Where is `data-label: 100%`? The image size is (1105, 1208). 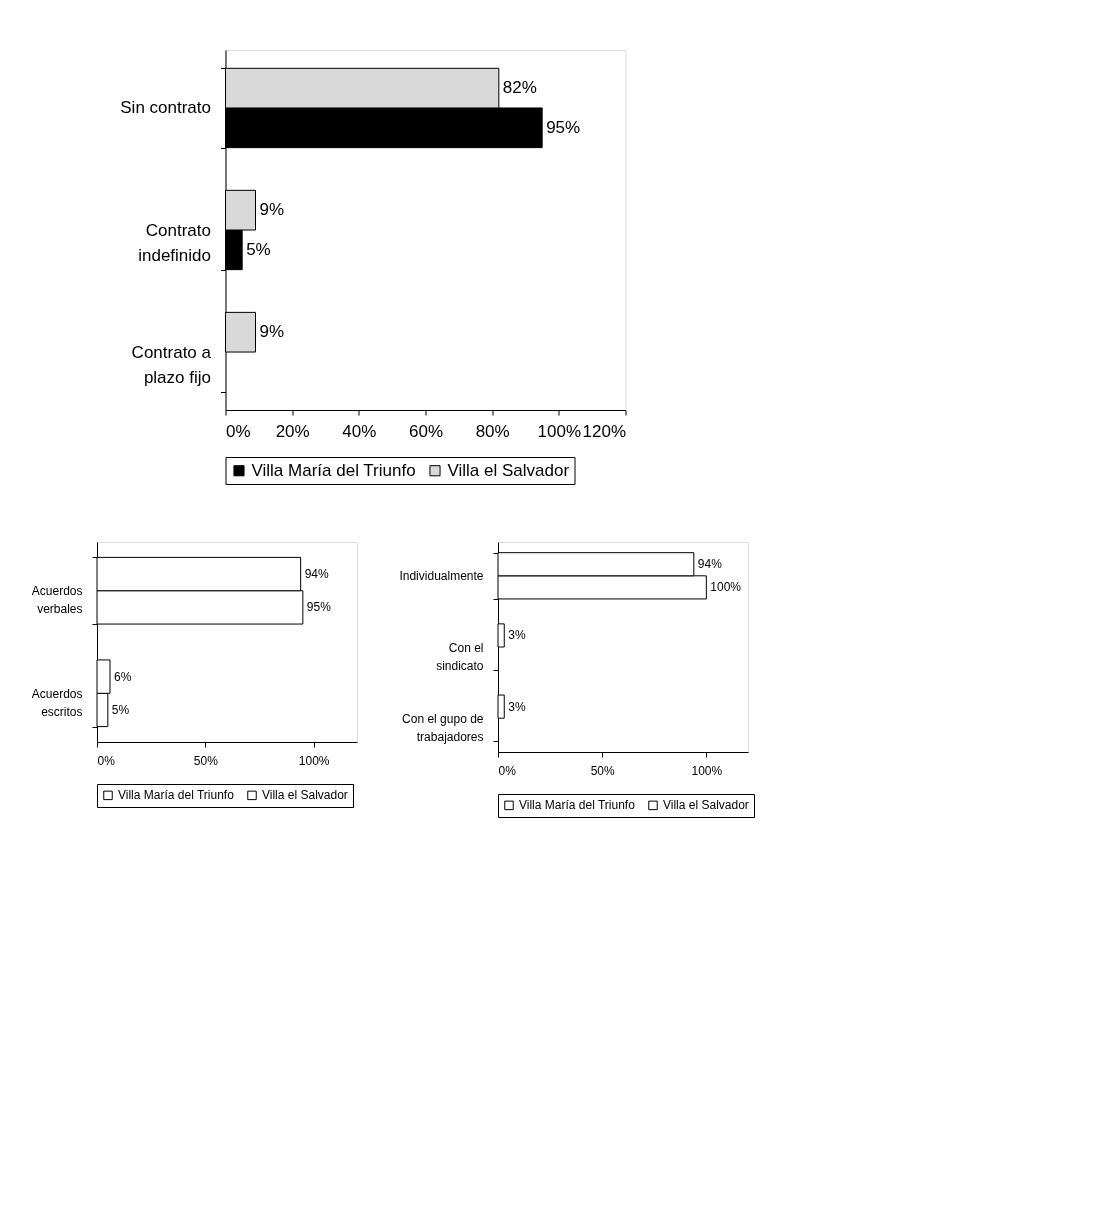 data-label: 100% is located at coordinates (726, 587).